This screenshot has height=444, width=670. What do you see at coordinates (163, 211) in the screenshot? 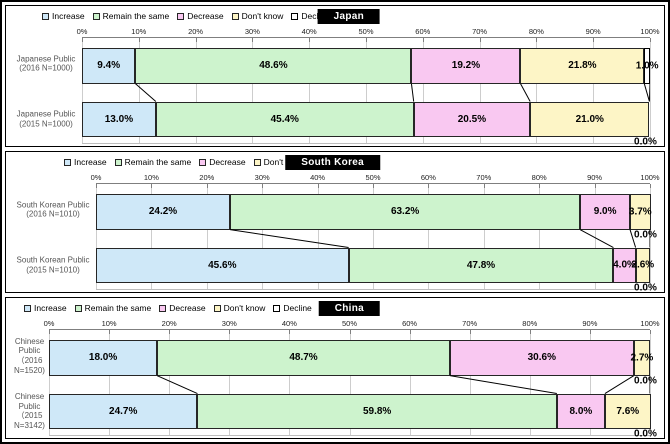
I see `segment-increase: 24.2%` at bounding box center [163, 211].